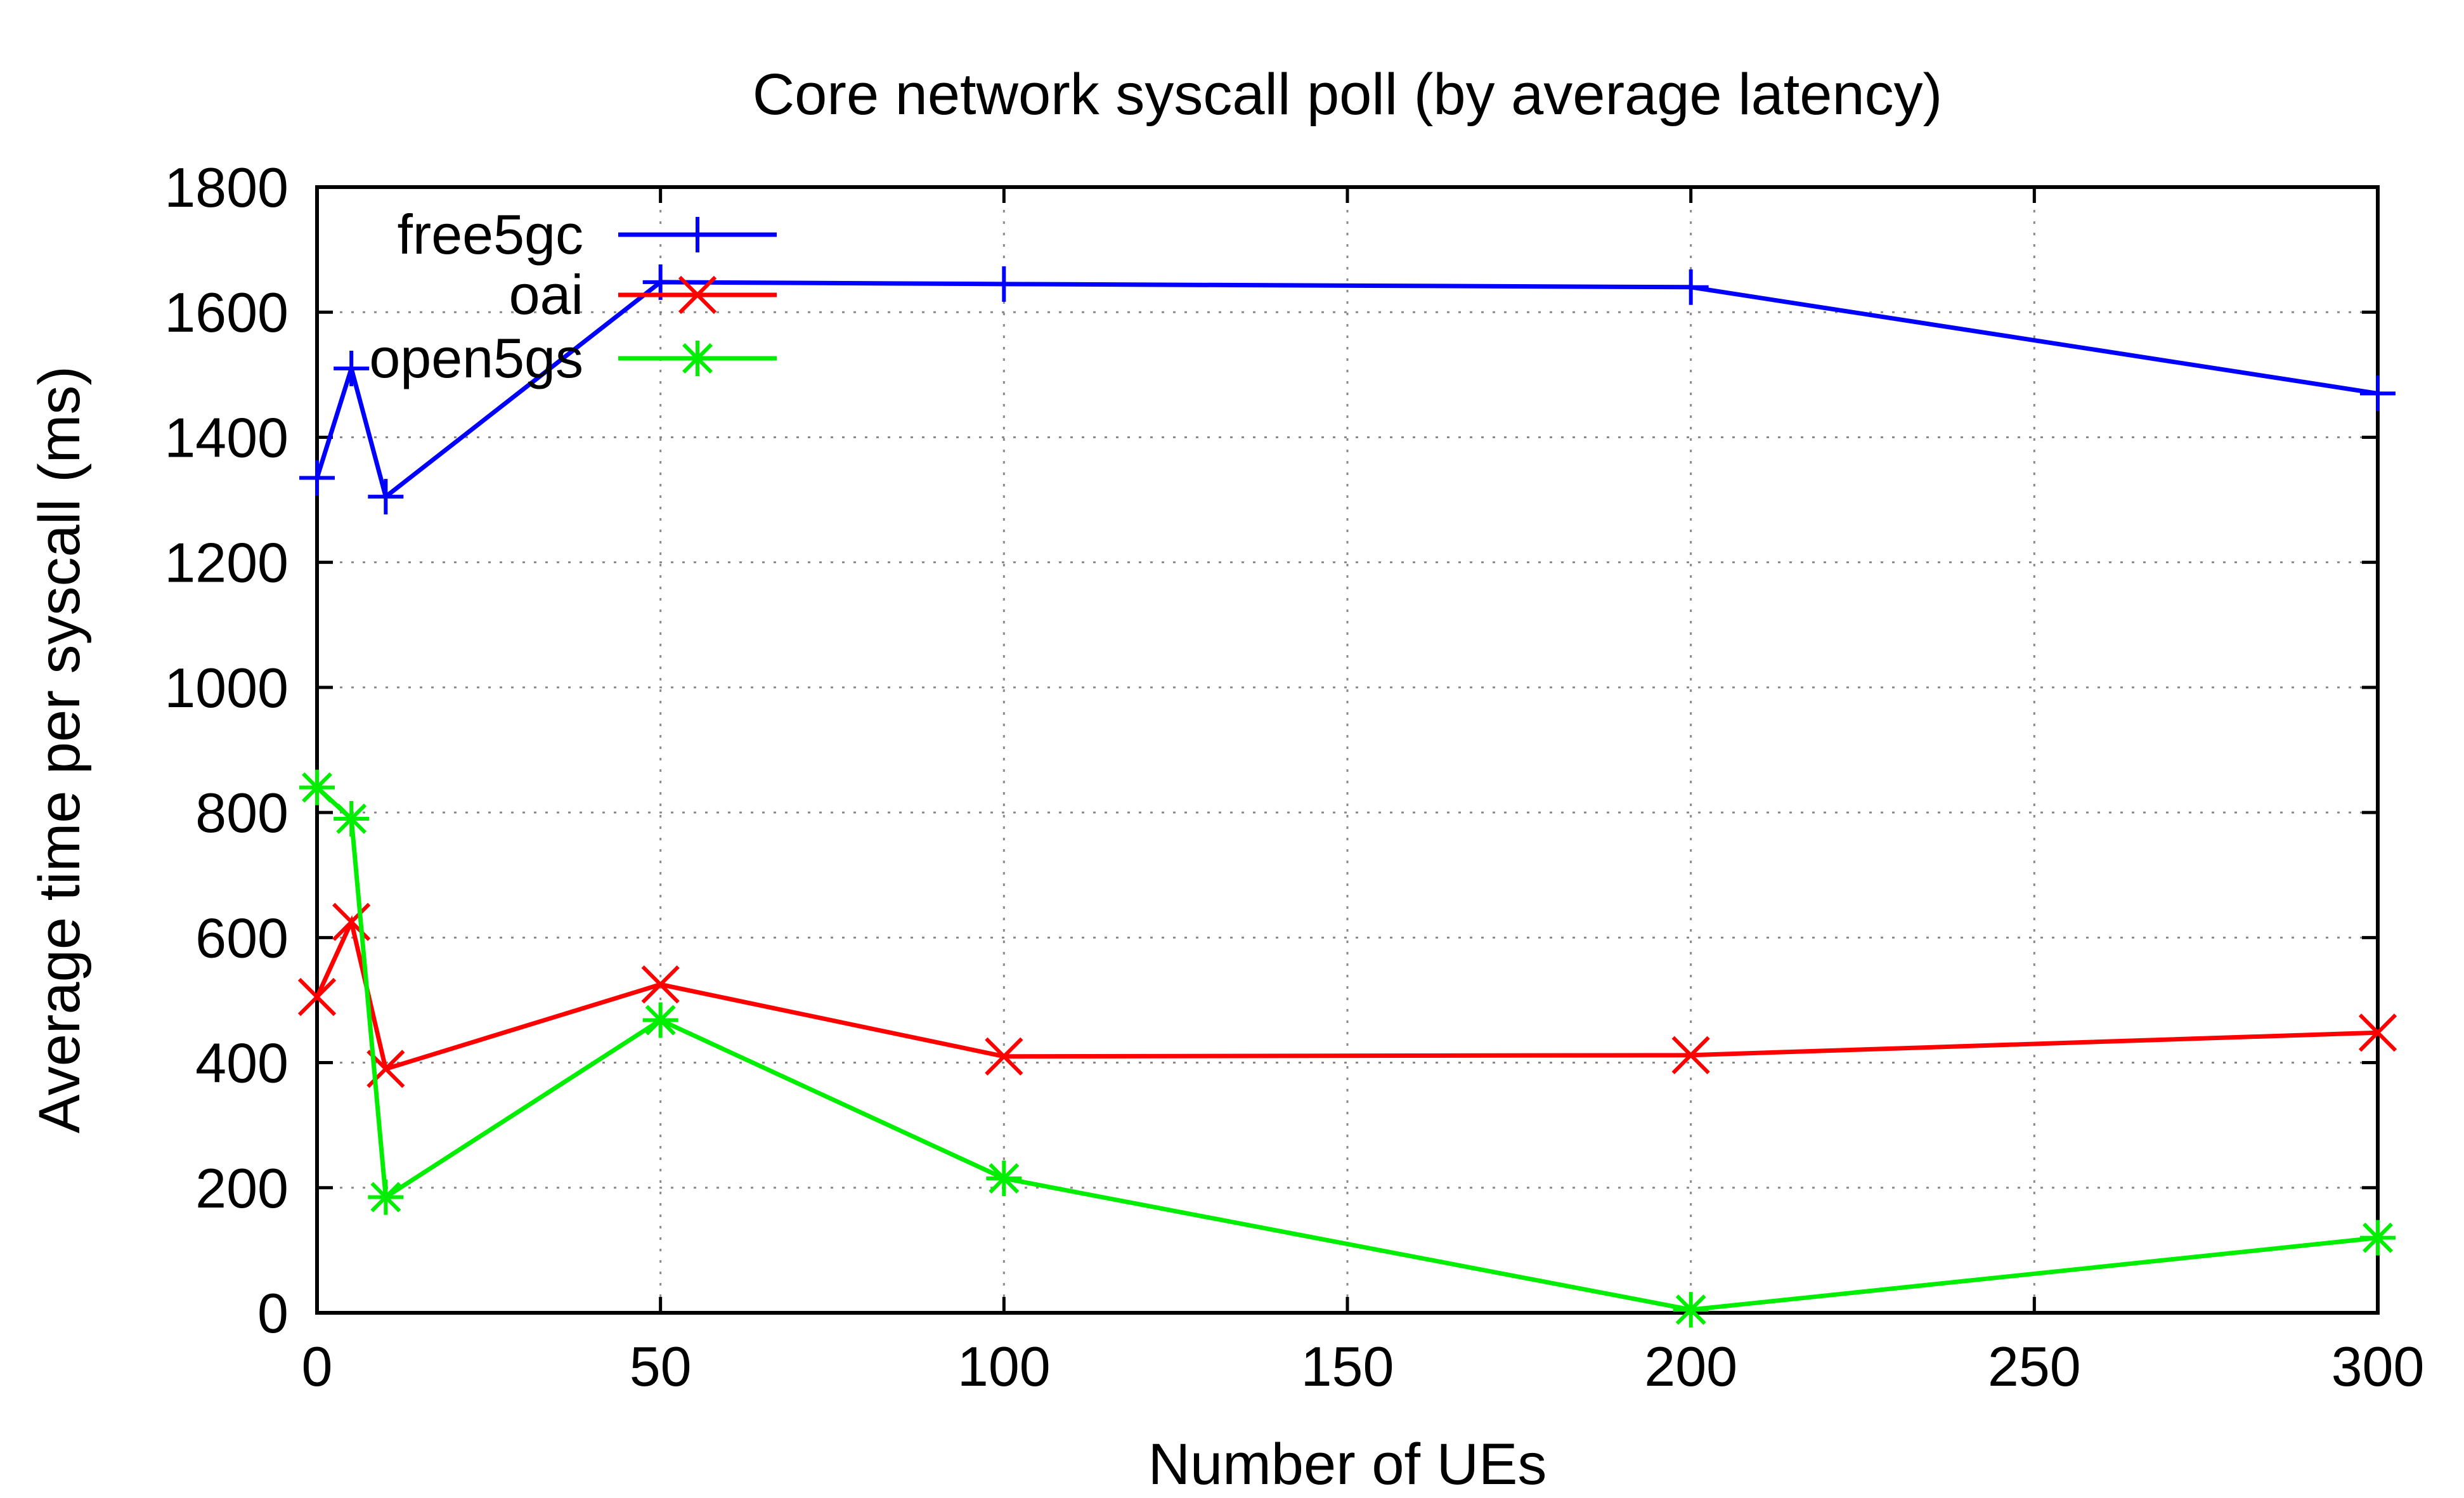 This screenshot has width=2464, height=1498. Describe the element at coordinates (273, 1313) in the screenshot. I see `y-tick-label: 0` at that location.